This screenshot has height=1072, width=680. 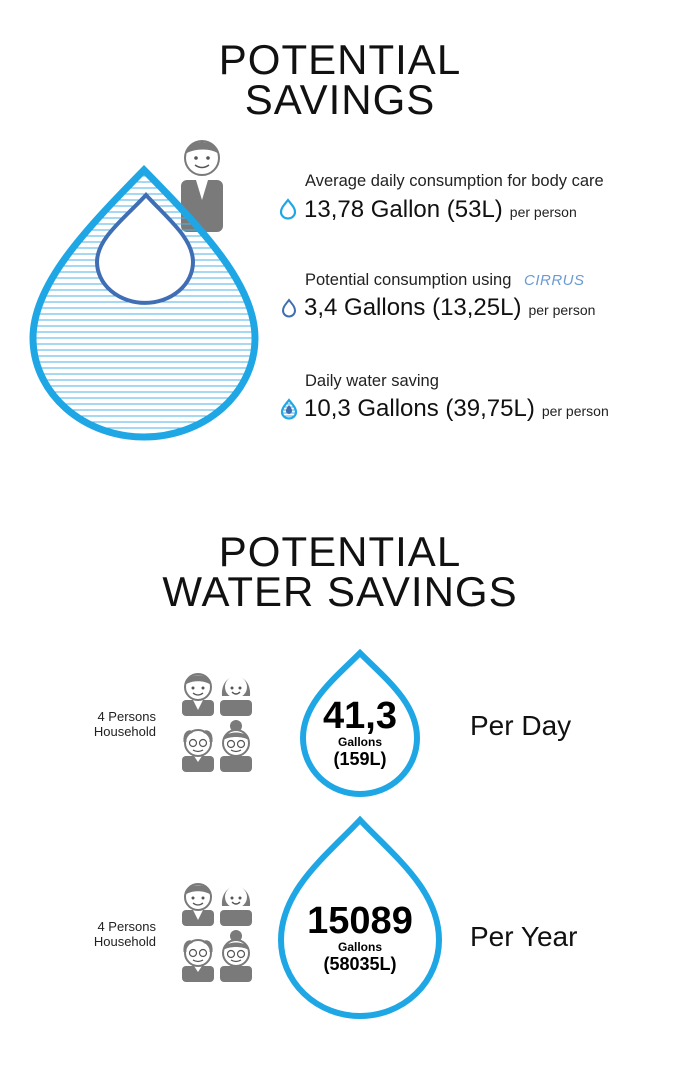 I want to click on stat-value-potential: 3,4 Gallons (13,25L) per person, so click(x=449, y=308).